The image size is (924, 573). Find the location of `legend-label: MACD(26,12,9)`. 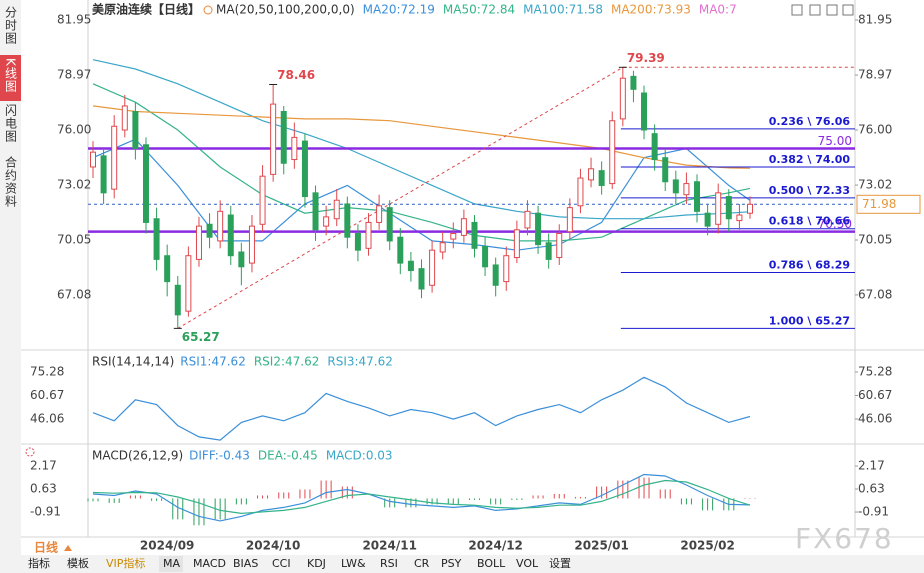

legend-label: MACD(26,12,9) is located at coordinates (137, 456).